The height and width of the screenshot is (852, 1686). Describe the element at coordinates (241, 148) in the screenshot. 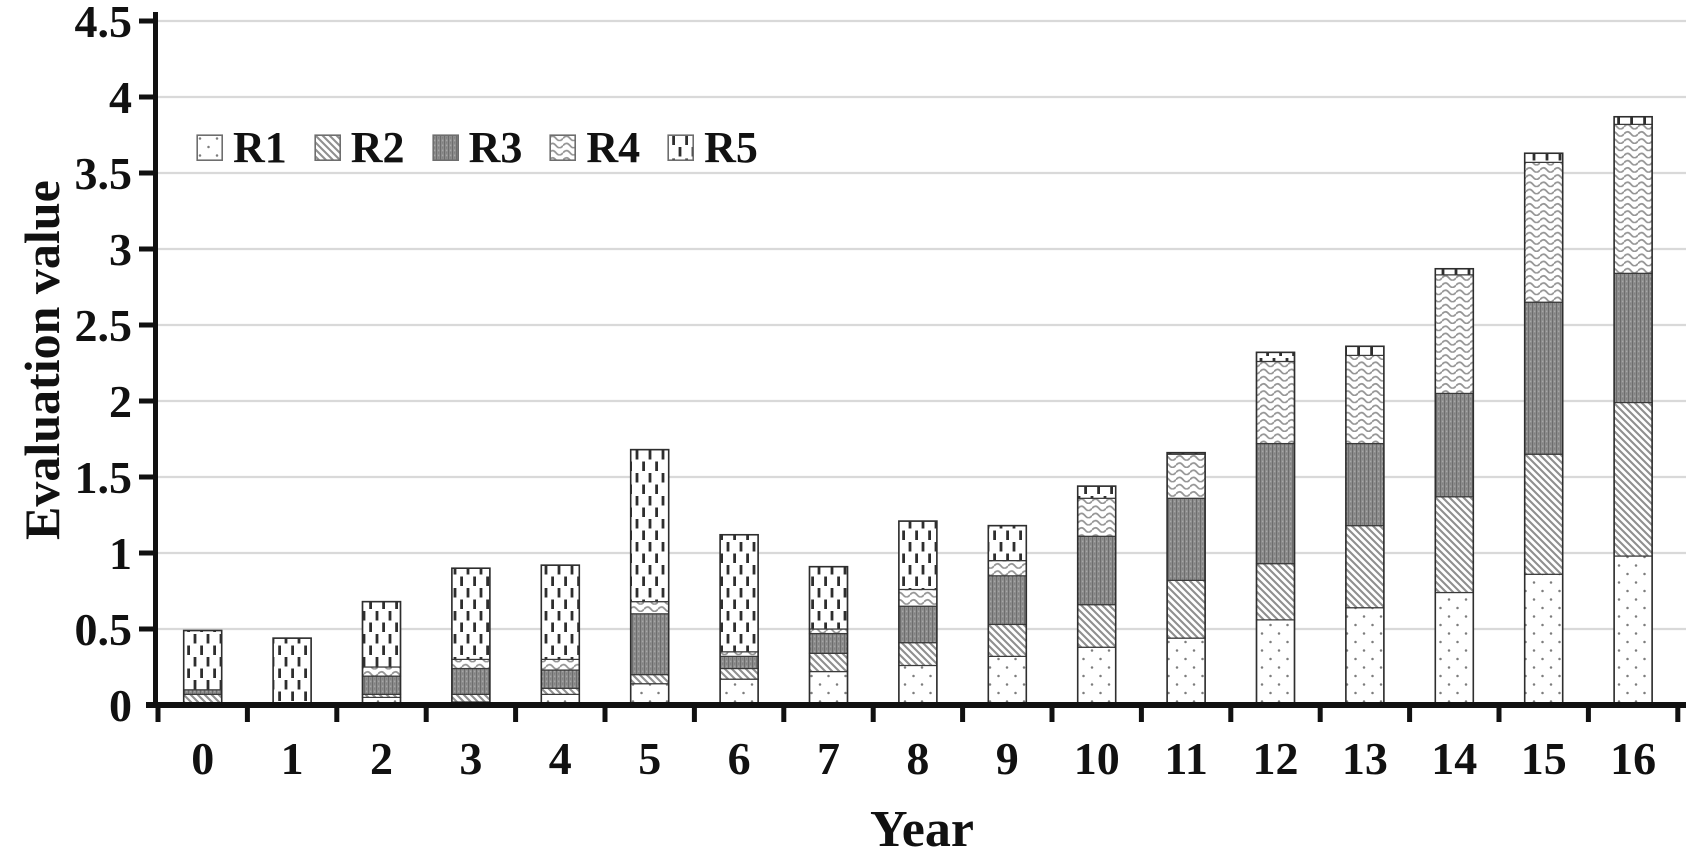

I see `legend-item-R1: R1` at that location.